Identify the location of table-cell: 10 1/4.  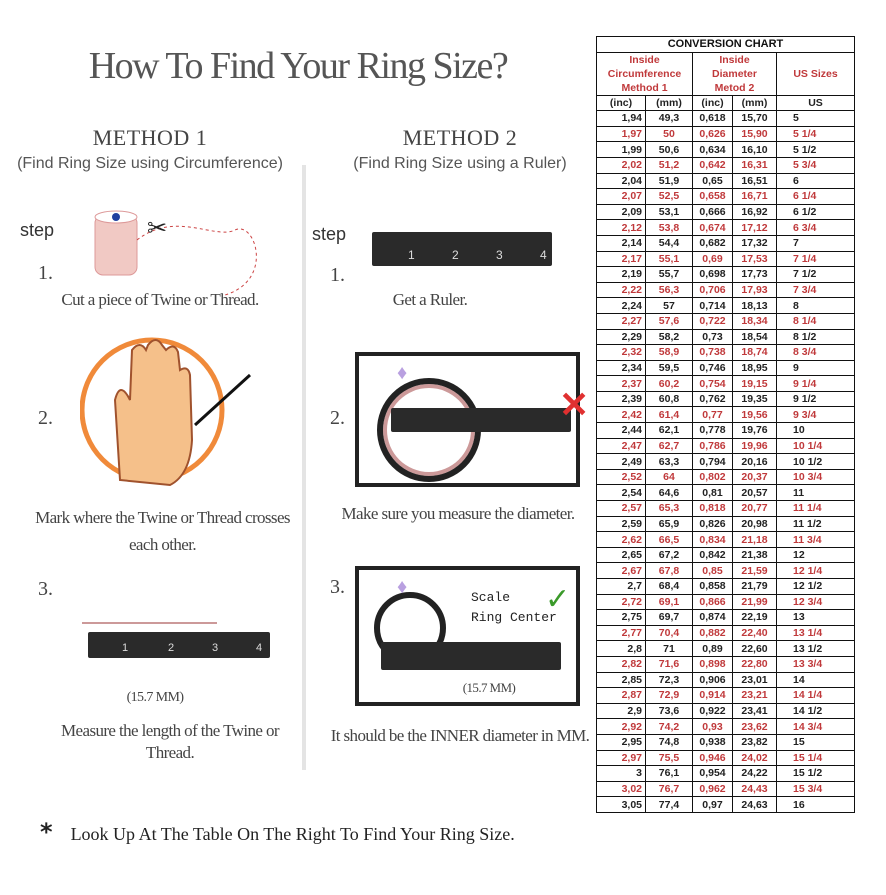
(815, 446).